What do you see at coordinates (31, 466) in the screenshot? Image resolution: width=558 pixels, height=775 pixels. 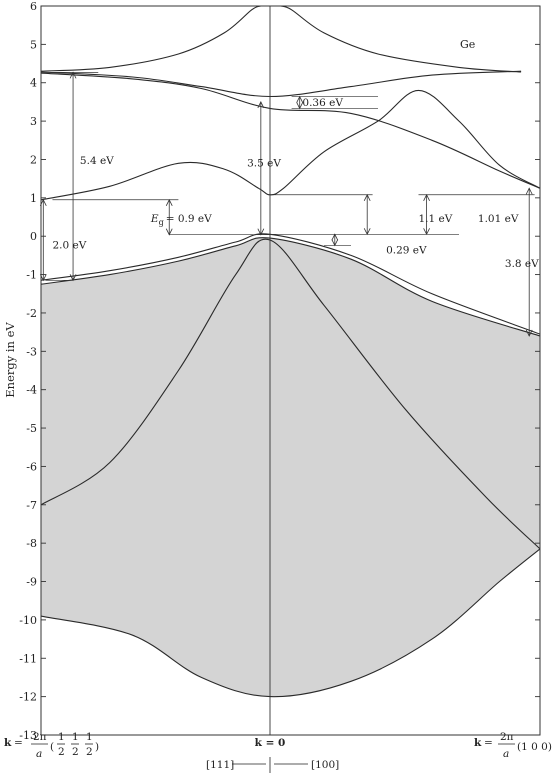 I see `y-tick-label-12: -6` at bounding box center [31, 466].